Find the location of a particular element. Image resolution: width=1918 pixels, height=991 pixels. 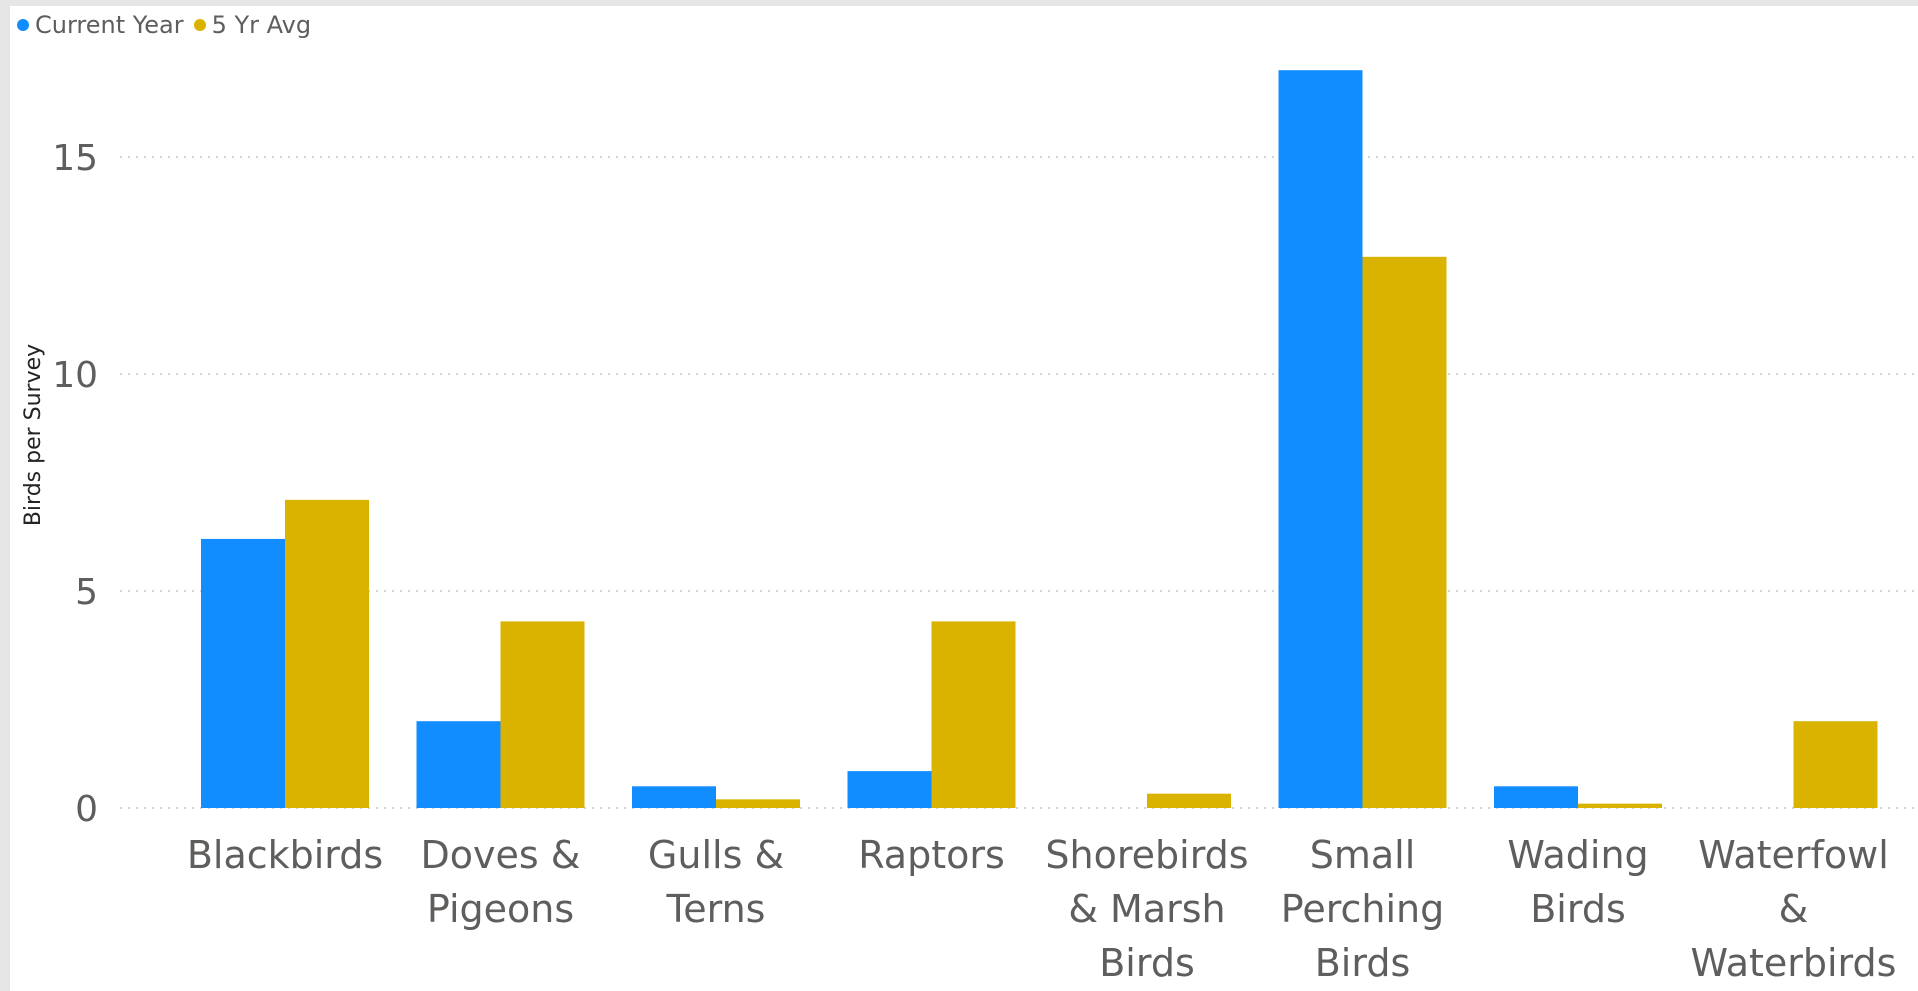

y-tick-label: 15 is located at coordinates (75, 158).